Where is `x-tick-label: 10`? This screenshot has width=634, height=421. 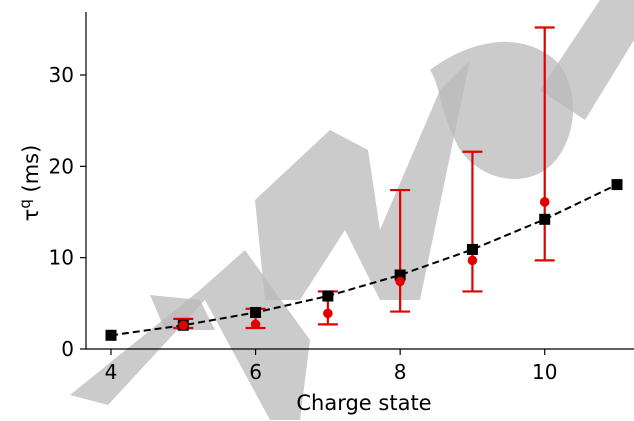
x-tick-label: 10 is located at coordinates (544, 372).